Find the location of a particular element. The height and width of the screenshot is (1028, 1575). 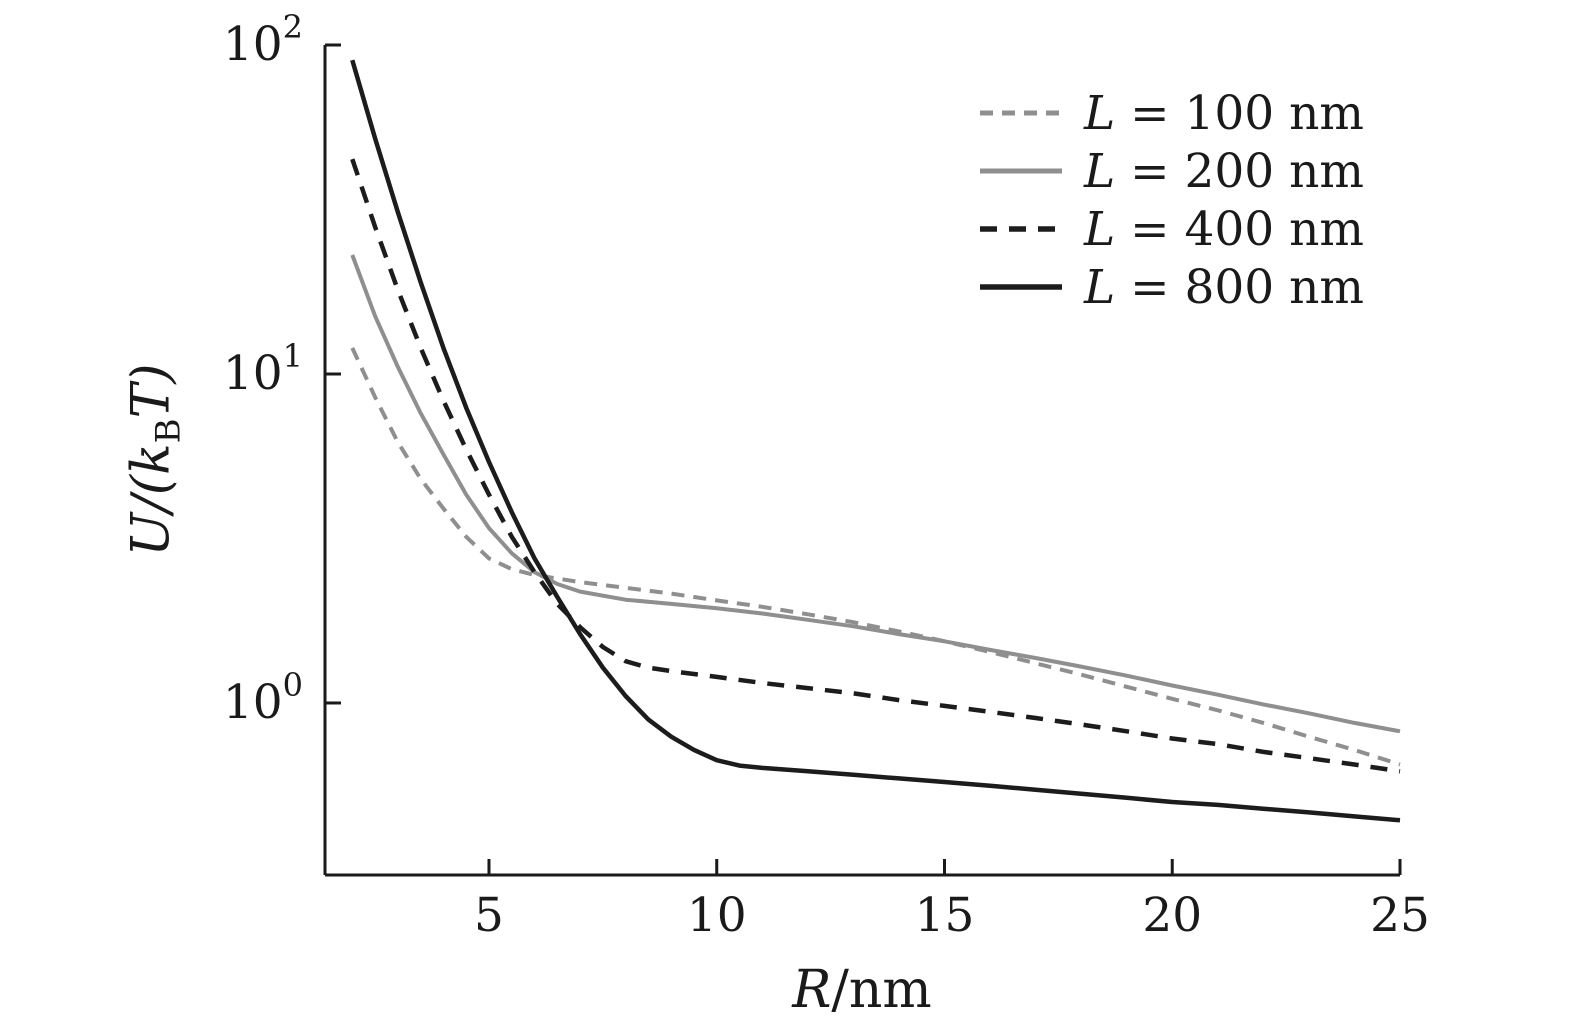

legend-label: L = 400 nm is located at coordinates (1224, 229).